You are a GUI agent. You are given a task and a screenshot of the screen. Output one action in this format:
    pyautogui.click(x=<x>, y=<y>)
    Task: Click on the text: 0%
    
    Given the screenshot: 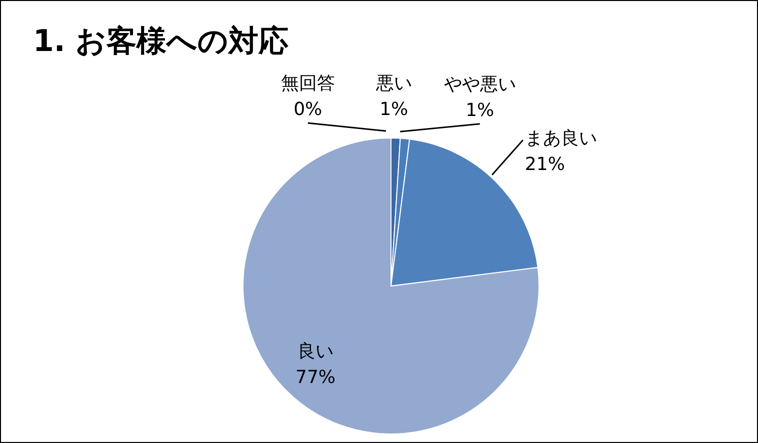 What is the action you would take?
    pyautogui.click(x=308, y=109)
    